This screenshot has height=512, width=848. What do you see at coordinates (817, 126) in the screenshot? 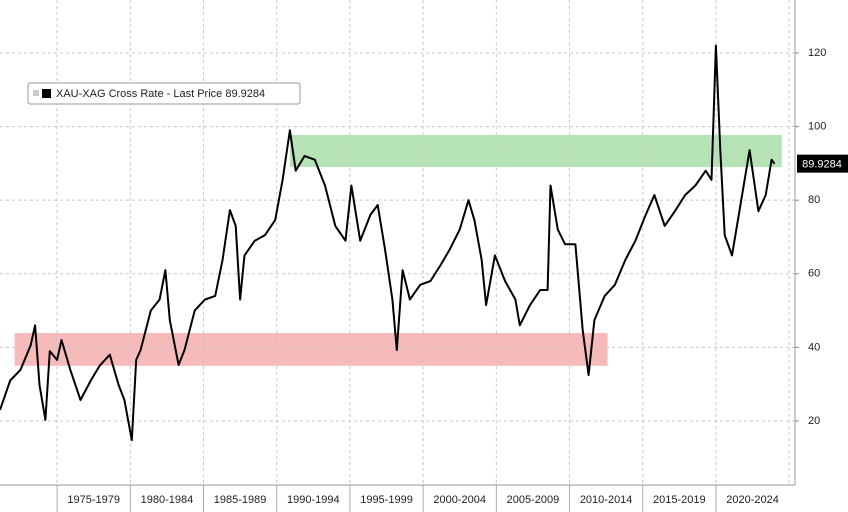
I see `y-tick-label: 100` at bounding box center [817, 126].